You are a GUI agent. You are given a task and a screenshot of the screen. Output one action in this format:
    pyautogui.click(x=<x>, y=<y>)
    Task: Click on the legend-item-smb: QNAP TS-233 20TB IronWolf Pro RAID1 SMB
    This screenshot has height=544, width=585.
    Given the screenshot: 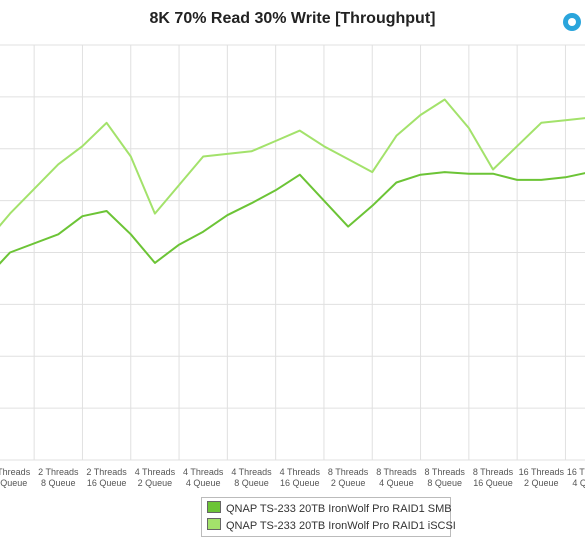 What is the action you would take?
    pyautogui.click(x=329, y=509)
    